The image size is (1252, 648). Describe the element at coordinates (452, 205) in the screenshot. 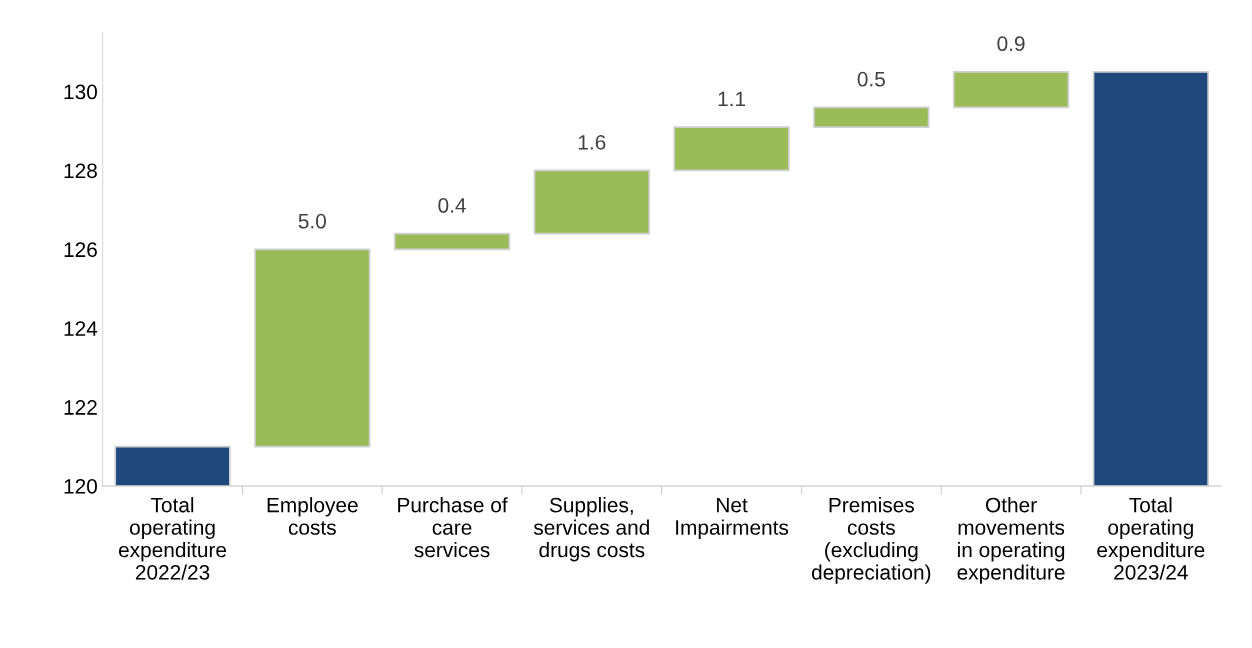

I see `data-label: 0.4` at that location.